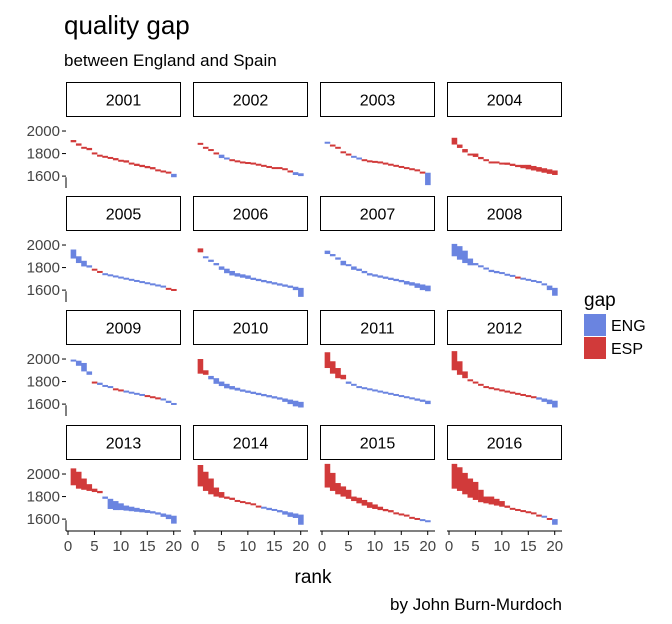 Image resolution: width=672 pixels, height=624 pixels. I want to click on facet-panel-2004: 2004, so click(504, 128).